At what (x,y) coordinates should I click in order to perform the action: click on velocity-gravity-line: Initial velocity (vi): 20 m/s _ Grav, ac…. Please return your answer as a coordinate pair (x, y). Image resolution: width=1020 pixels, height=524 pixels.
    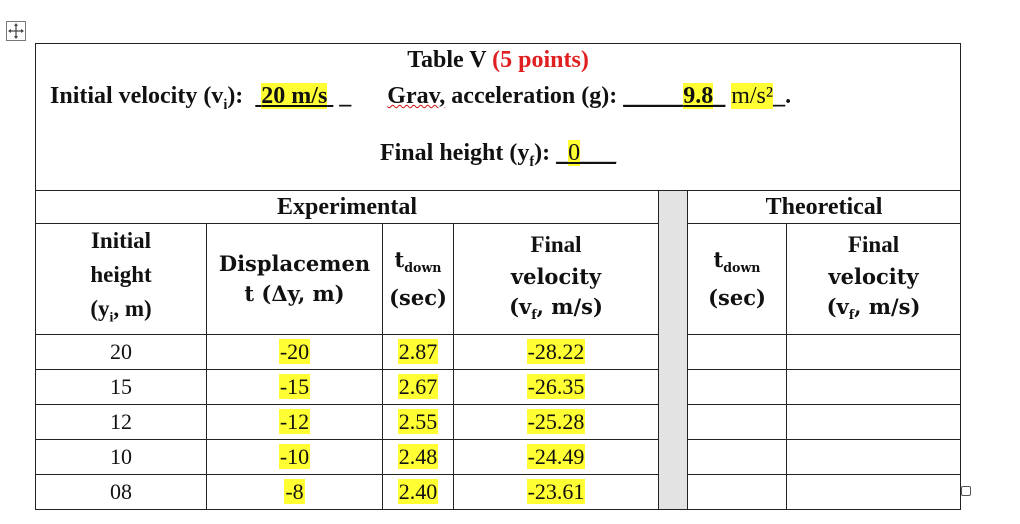
    Looking at the image, I should click on (498, 100).